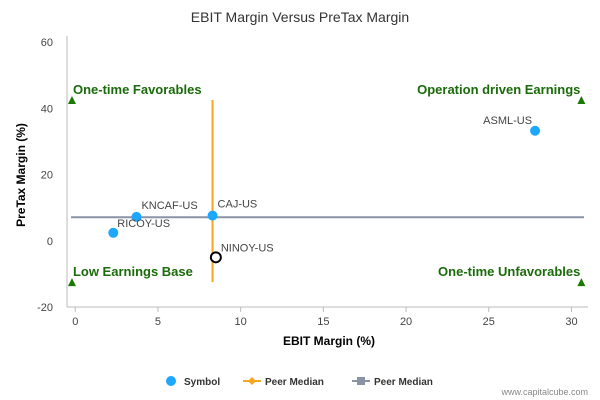 Image resolution: width=600 pixels, height=400 pixels. I want to click on quadrant-marker-bottom-left, so click(71, 282).